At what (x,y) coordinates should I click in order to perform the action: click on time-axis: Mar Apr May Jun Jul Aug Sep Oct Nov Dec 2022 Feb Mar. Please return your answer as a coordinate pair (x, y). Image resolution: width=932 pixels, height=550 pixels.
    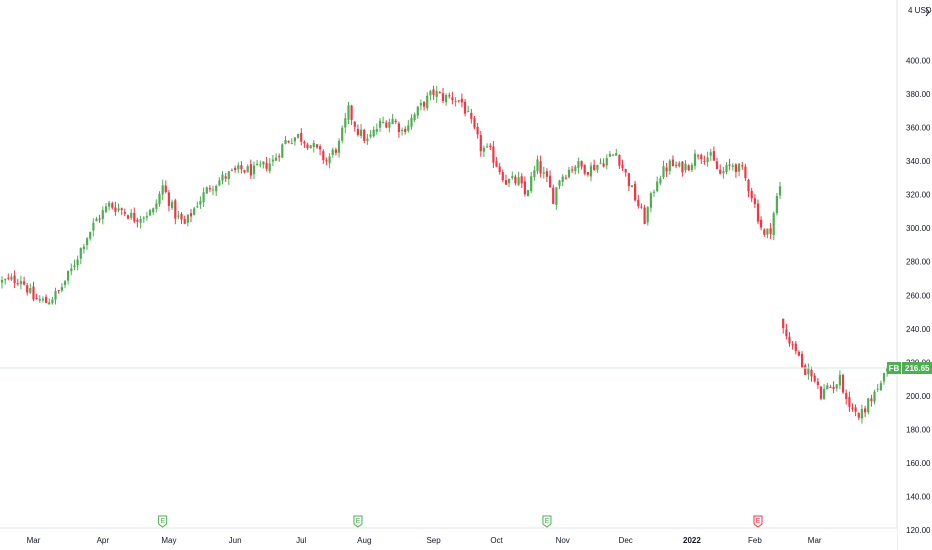
    Looking at the image, I should click on (448, 538).